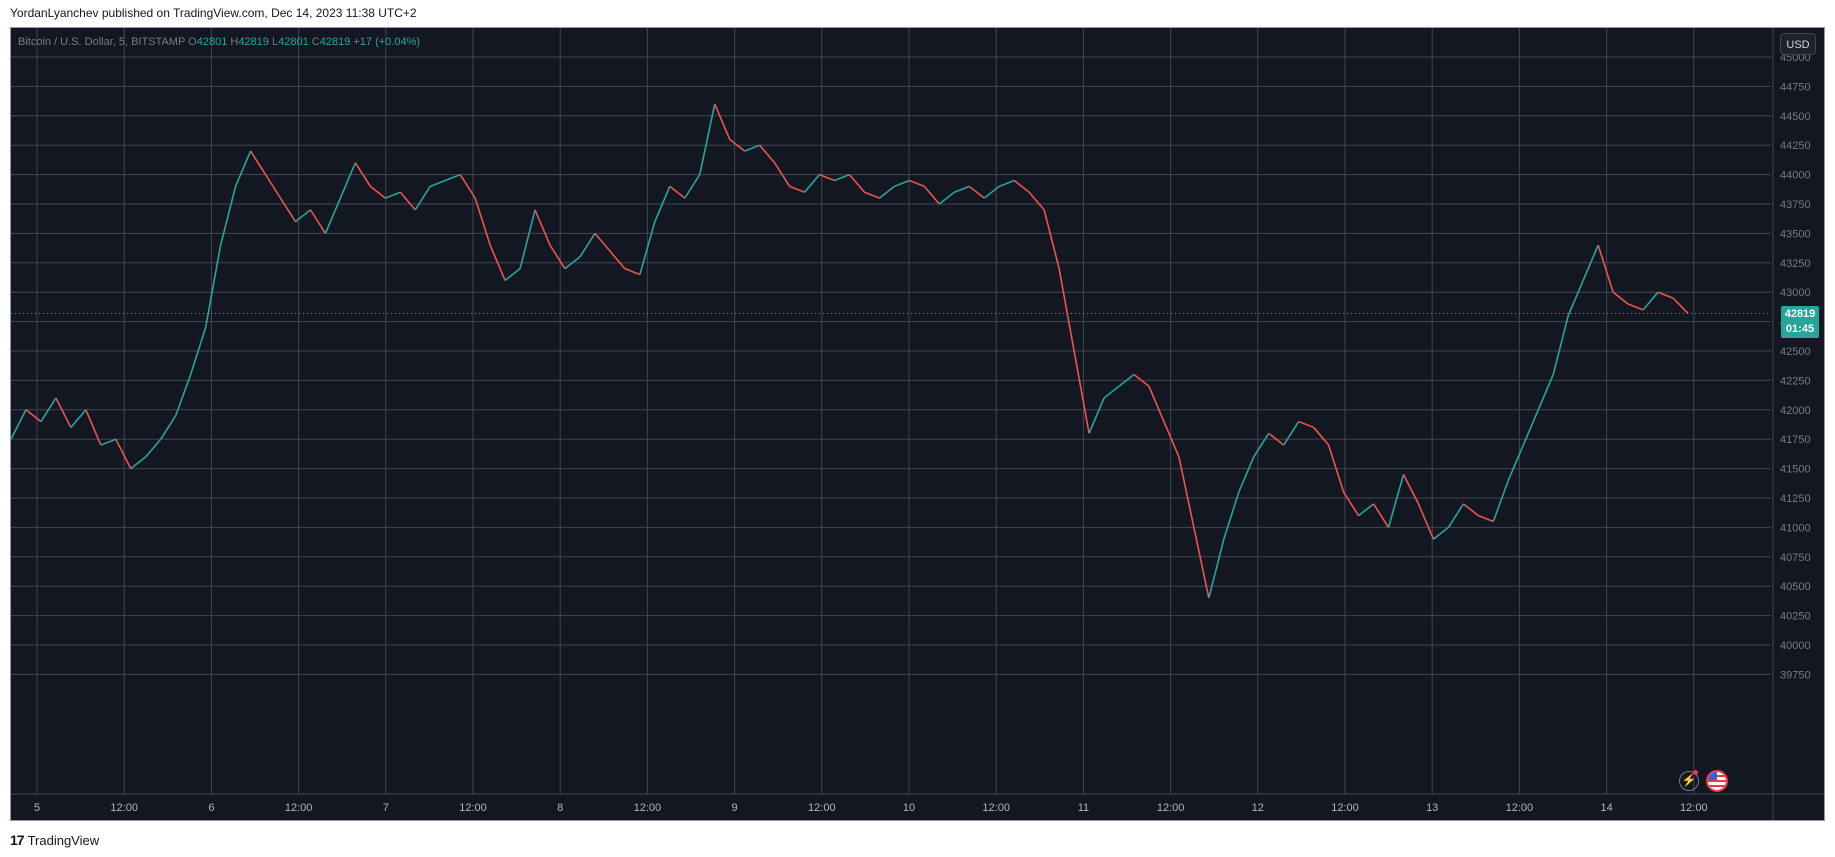 Image resolution: width=1835 pixels, height=857 pixels. I want to click on x-tick-label: 13, so click(1432, 808).